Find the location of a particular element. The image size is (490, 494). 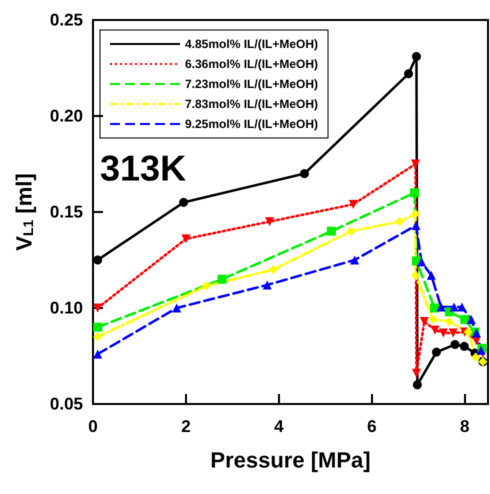

y-tick-label: 0.20 is located at coordinates (66, 116).